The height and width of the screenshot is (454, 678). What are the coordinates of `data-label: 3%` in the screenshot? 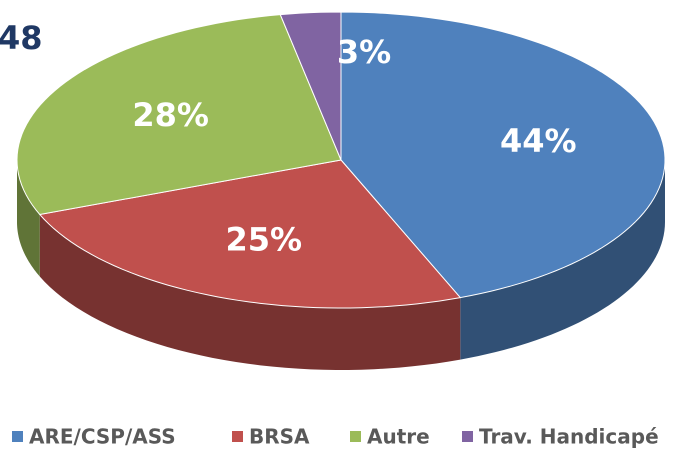 It's located at (364, 52).